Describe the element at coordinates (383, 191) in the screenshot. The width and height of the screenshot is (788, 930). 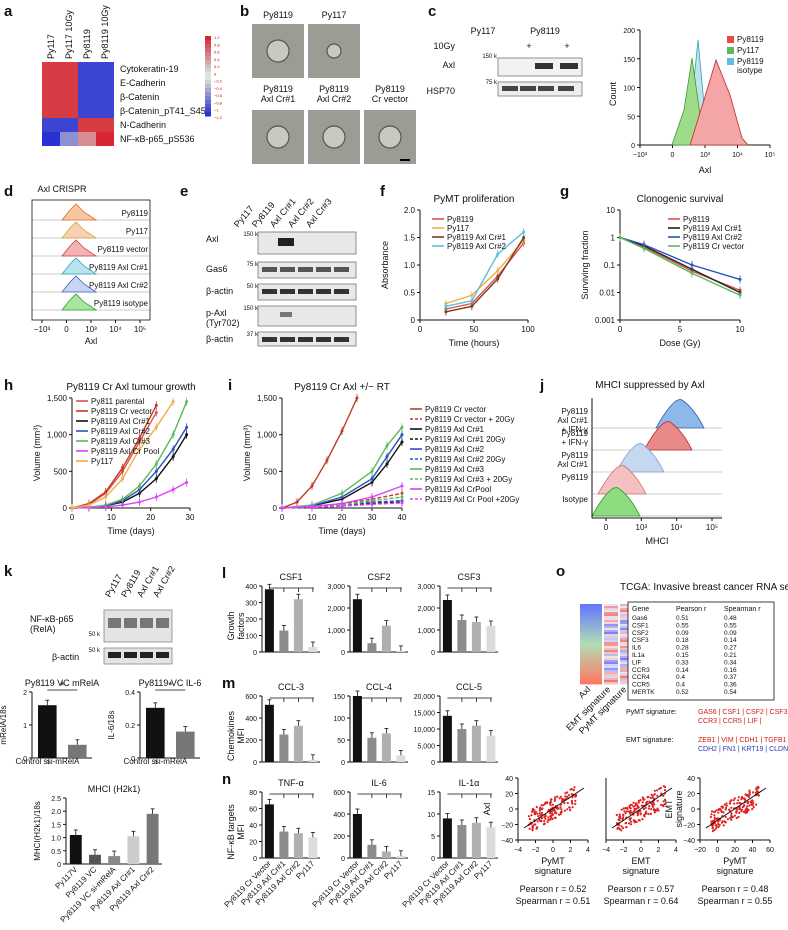
I see `panel-letter: f` at that location.